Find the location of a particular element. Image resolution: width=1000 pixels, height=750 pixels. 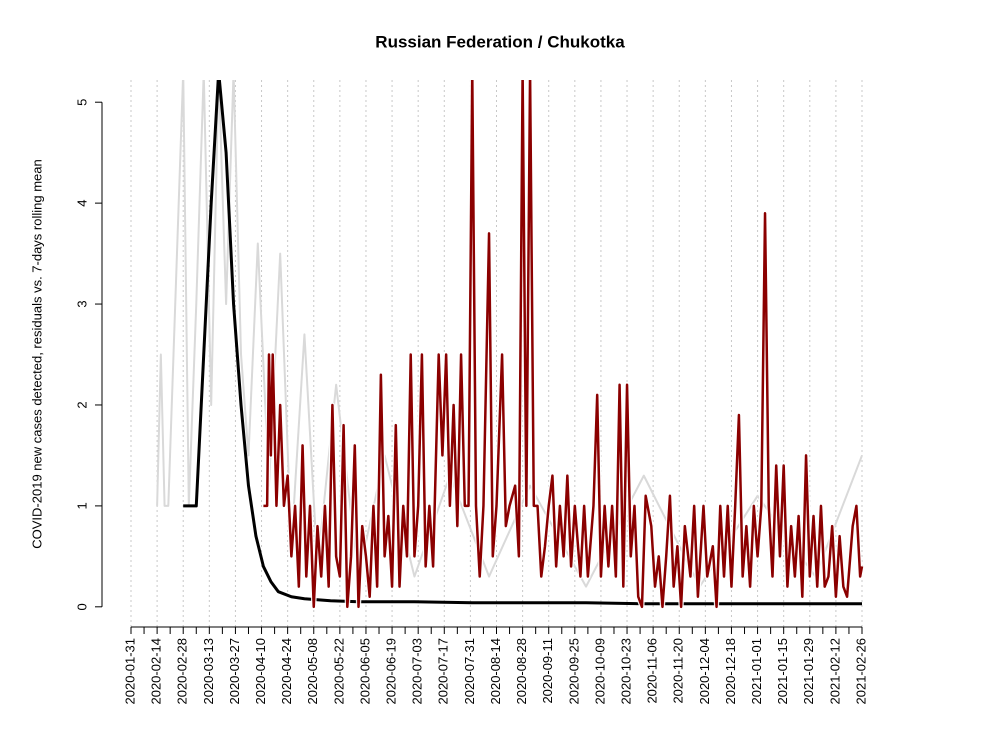

x-tick-label: 2020-12-18 is located at coordinates (730, 671).